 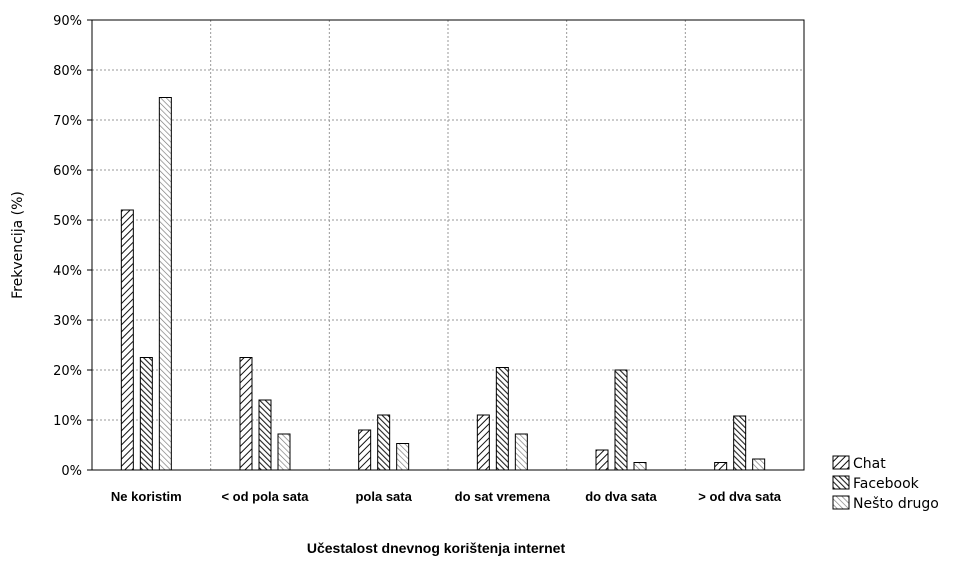 I want to click on x-category-label: do dva sata, so click(x=621, y=496).